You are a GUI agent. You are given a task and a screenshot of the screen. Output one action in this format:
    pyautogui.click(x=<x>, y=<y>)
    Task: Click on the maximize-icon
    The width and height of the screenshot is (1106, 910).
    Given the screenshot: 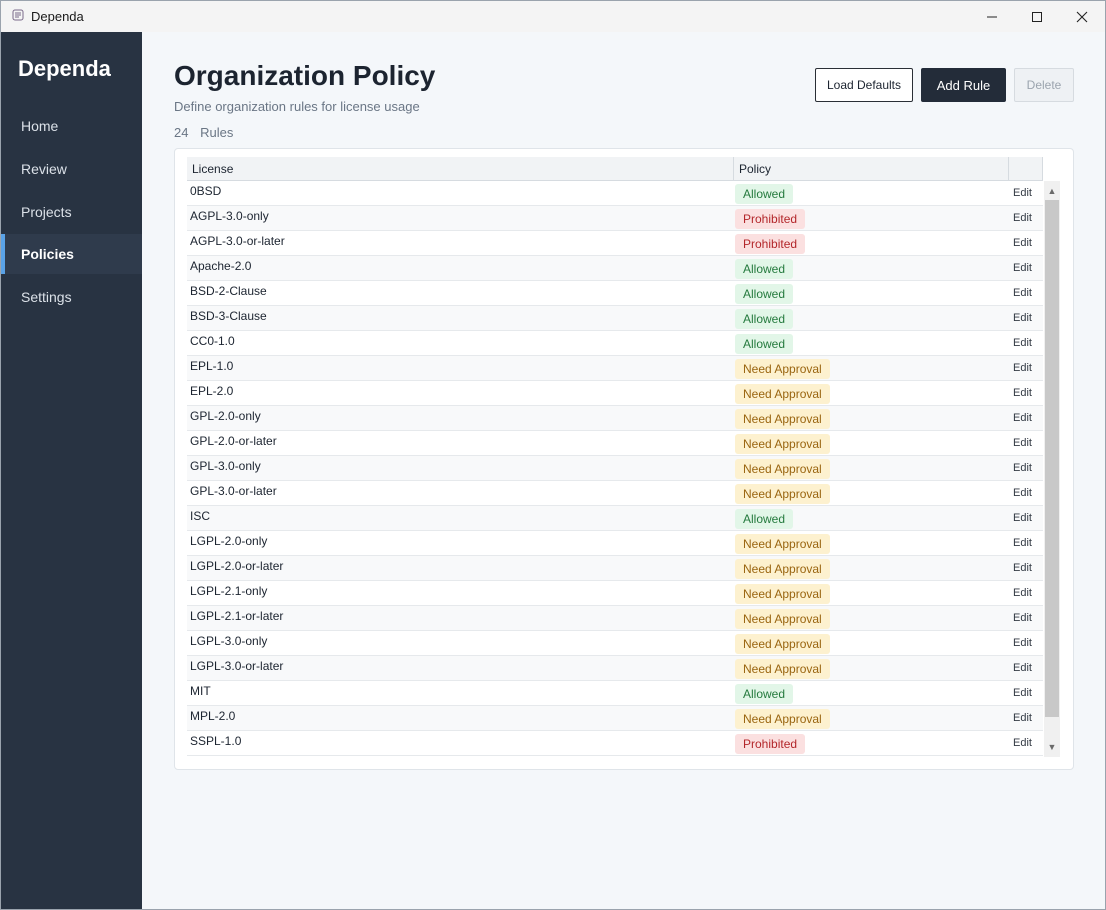 What is the action you would take?
    pyautogui.click(x=1037, y=16)
    